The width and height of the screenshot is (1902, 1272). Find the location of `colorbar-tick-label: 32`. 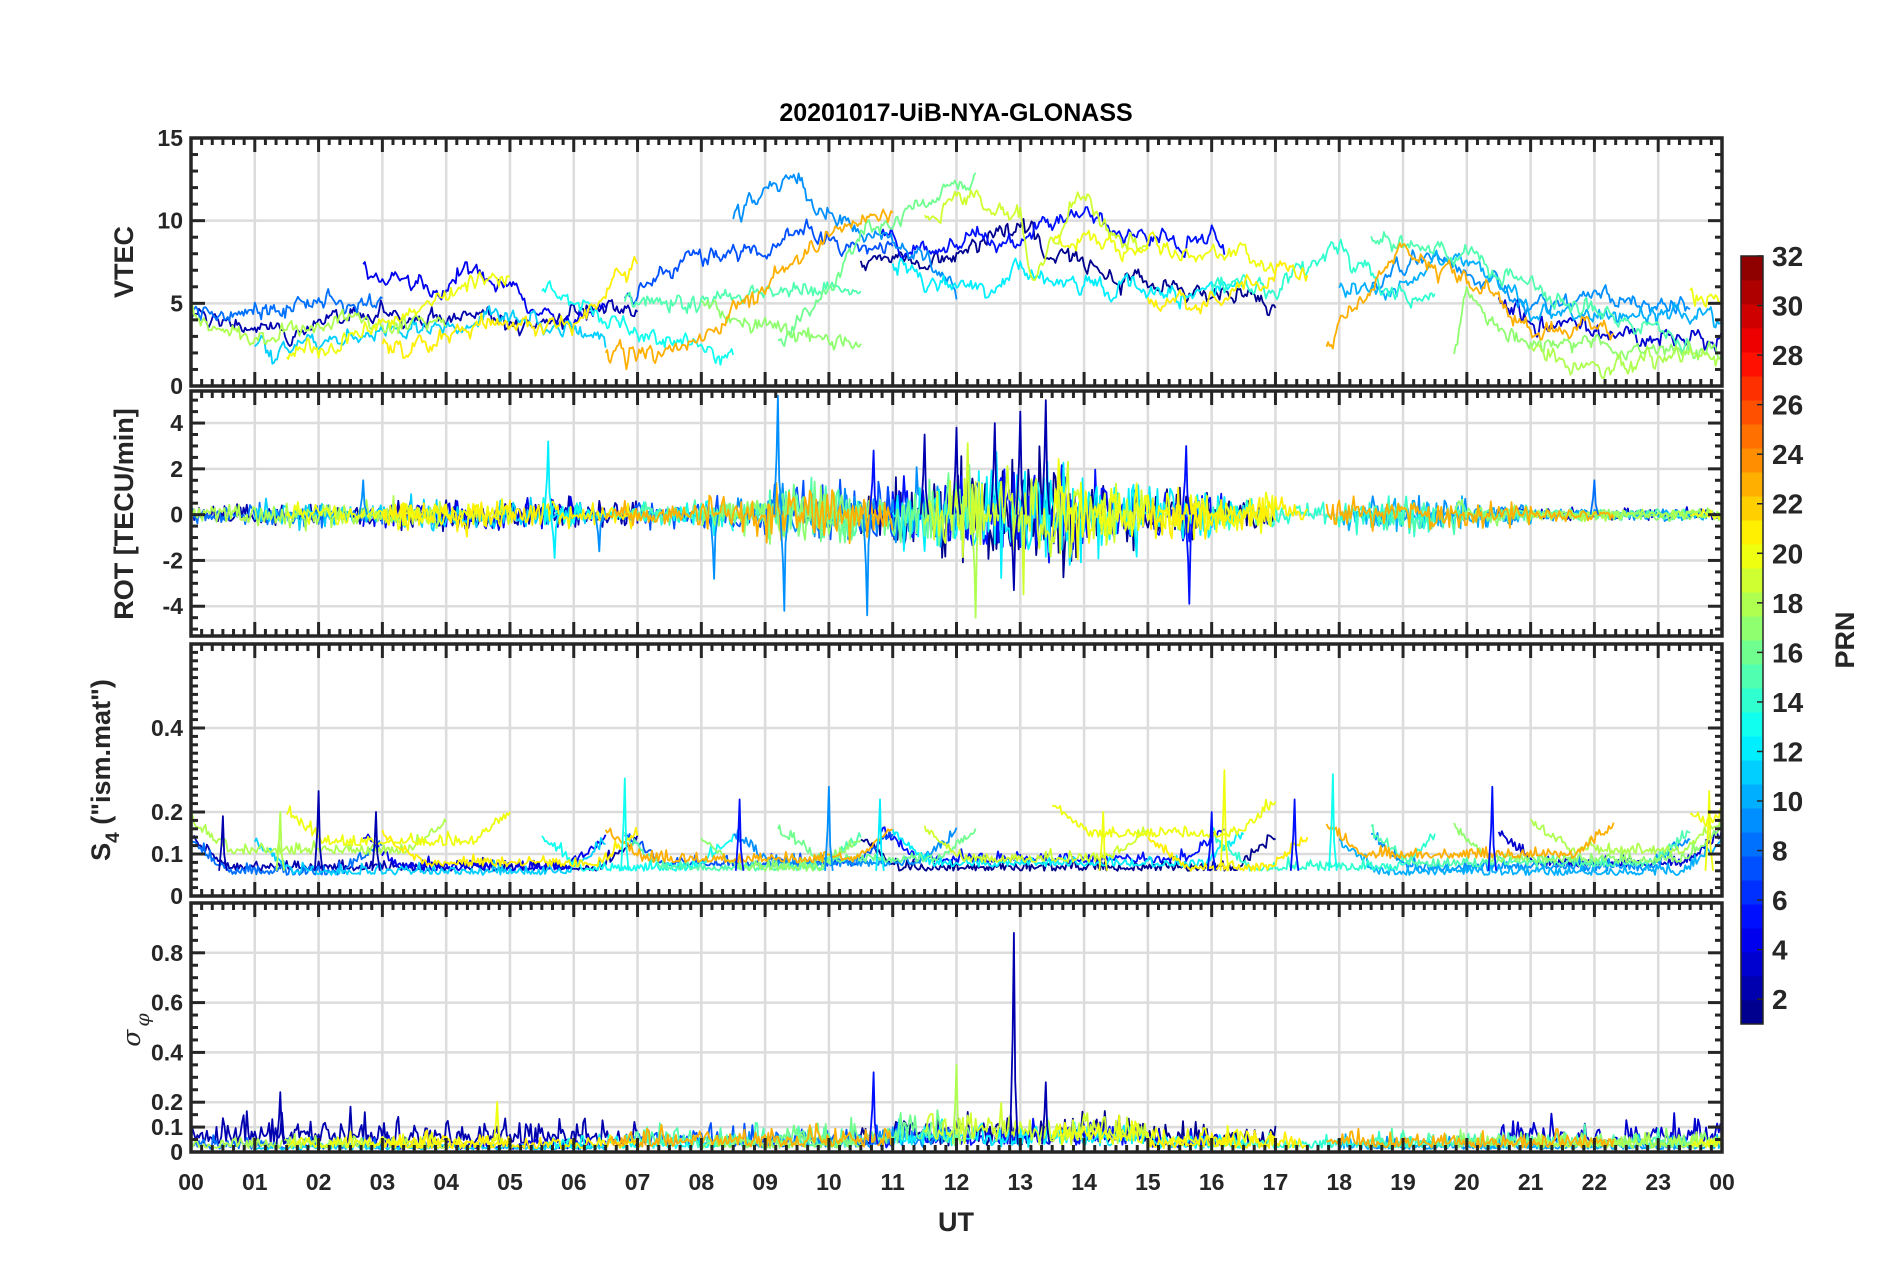

colorbar-tick-label: 32 is located at coordinates (1787, 256).